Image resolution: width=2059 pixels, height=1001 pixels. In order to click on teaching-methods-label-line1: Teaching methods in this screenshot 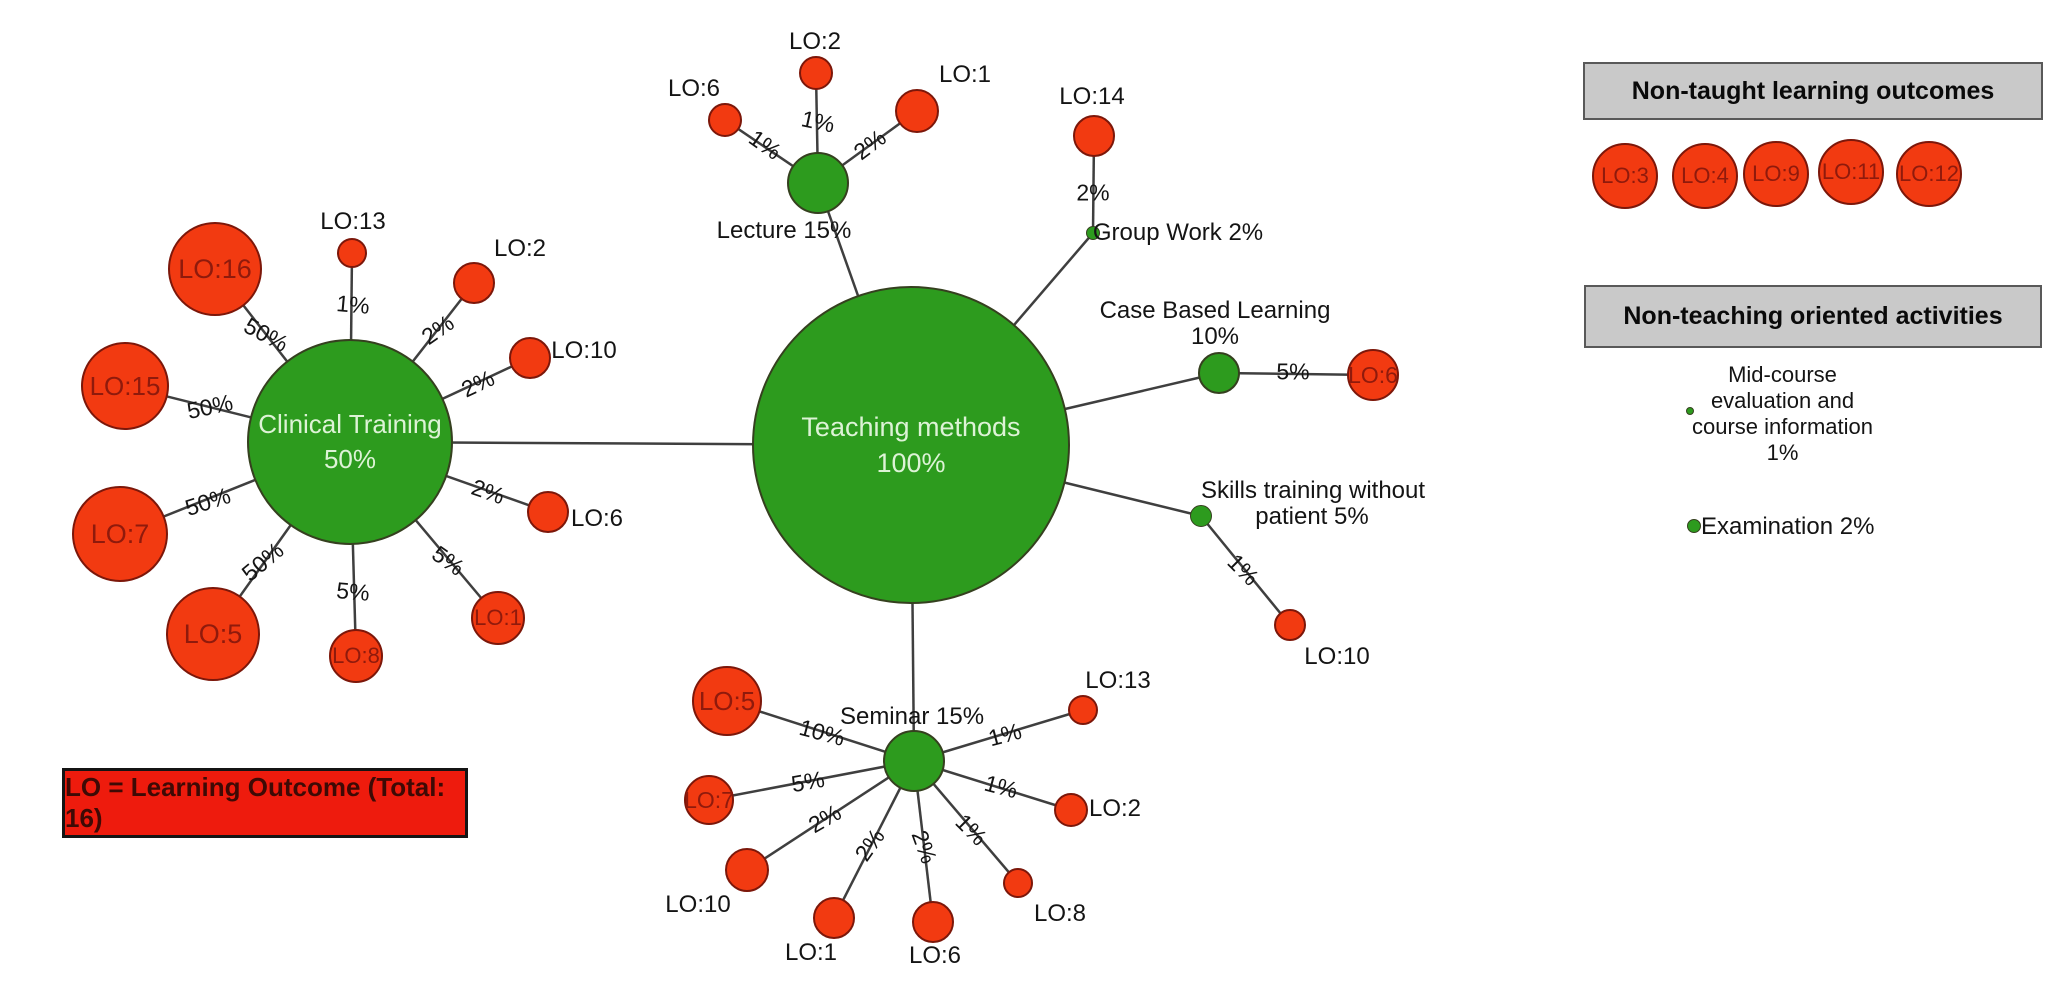, I will do `click(911, 426)`.